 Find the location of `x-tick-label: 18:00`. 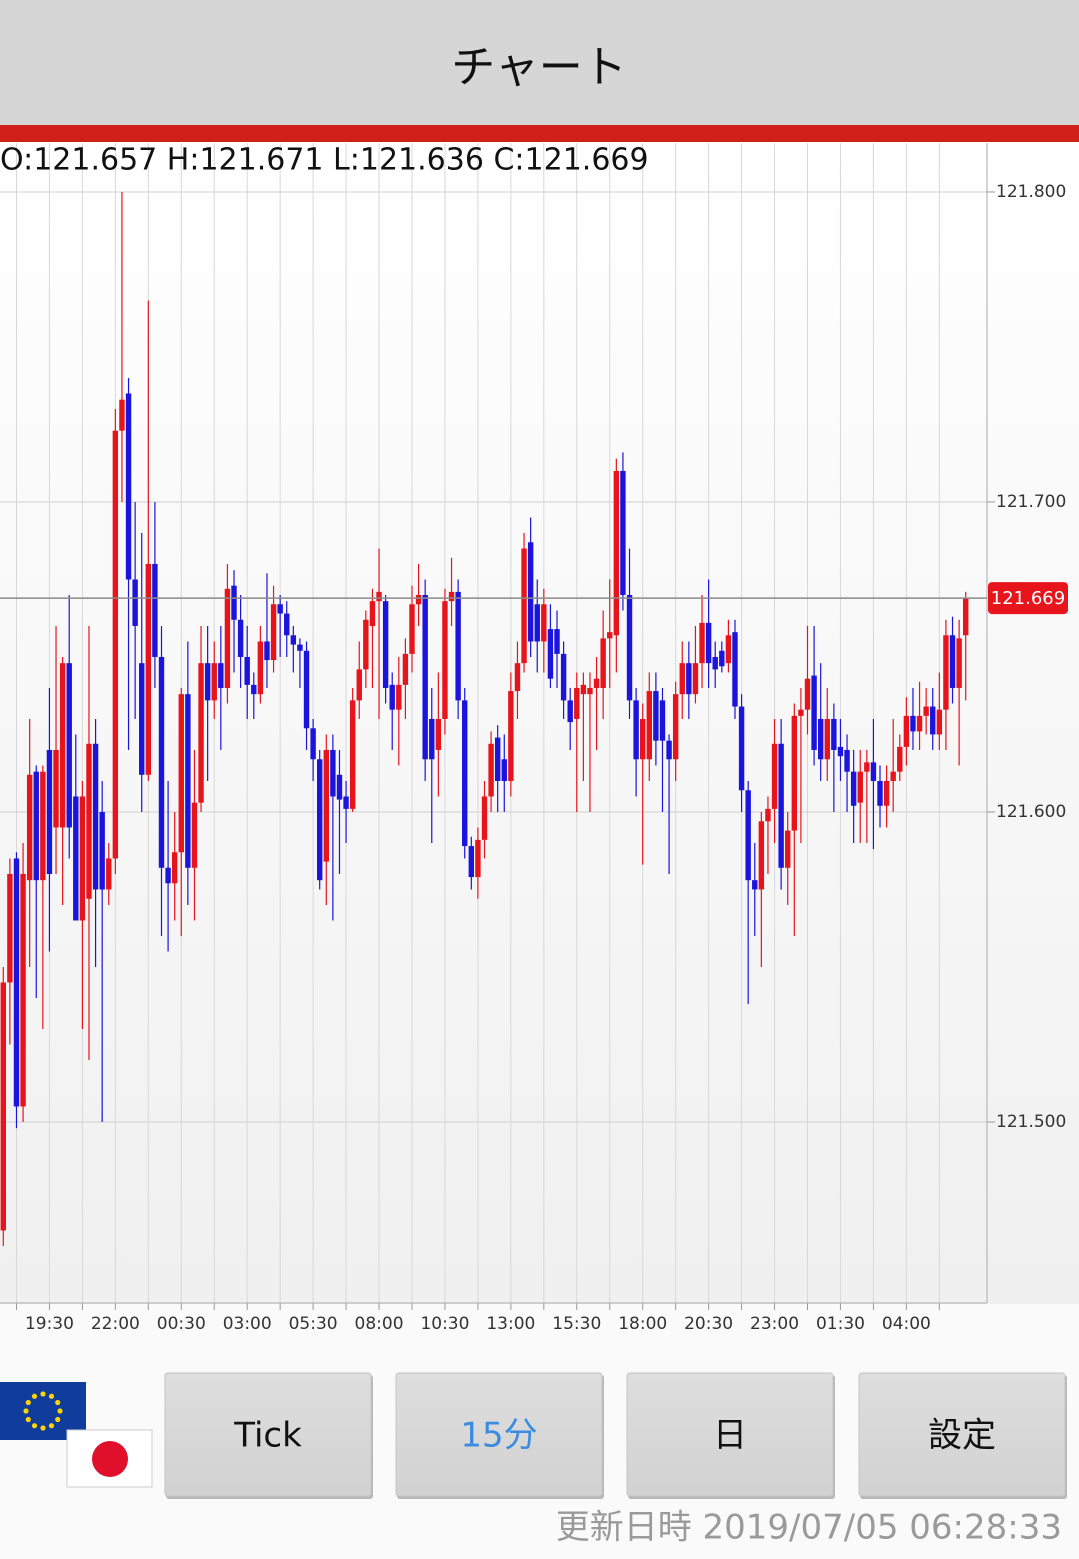

x-tick-label: 18:00 is located at coordinates (642, 1324).